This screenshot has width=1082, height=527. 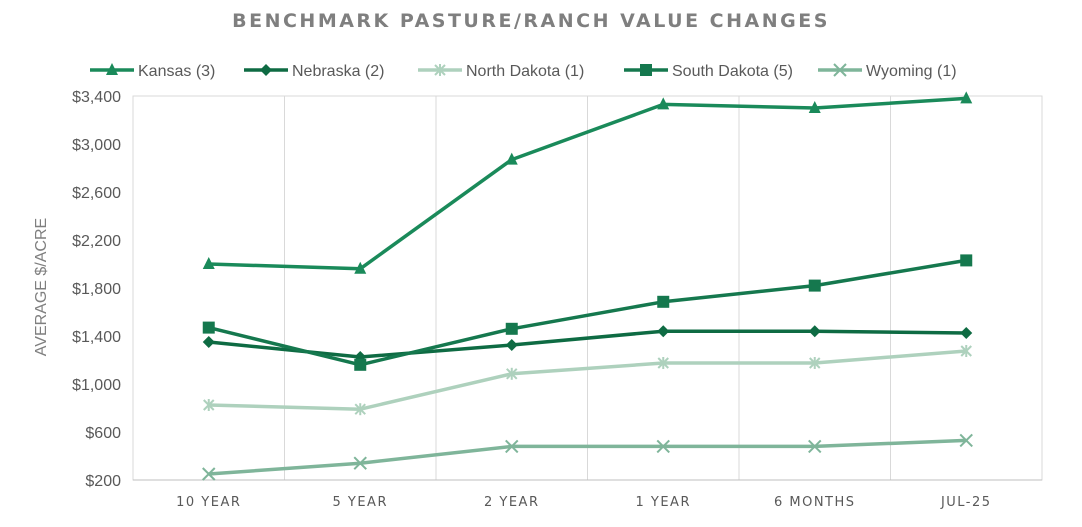 What do you see at coordinates (103, 433) in the screenshot?
I see `y-tick-label: $600` at bounding box center [103, 433].